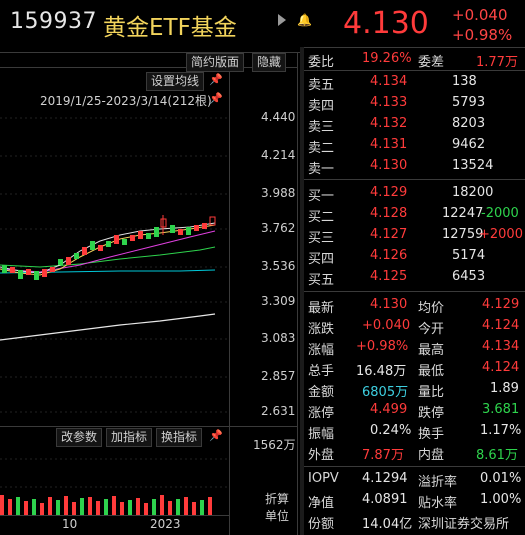  Describe the element at coordinates (126, 101) in the screenshot. I see `date-range: 2019/1/25-2023/3/14(212根)` at that location.